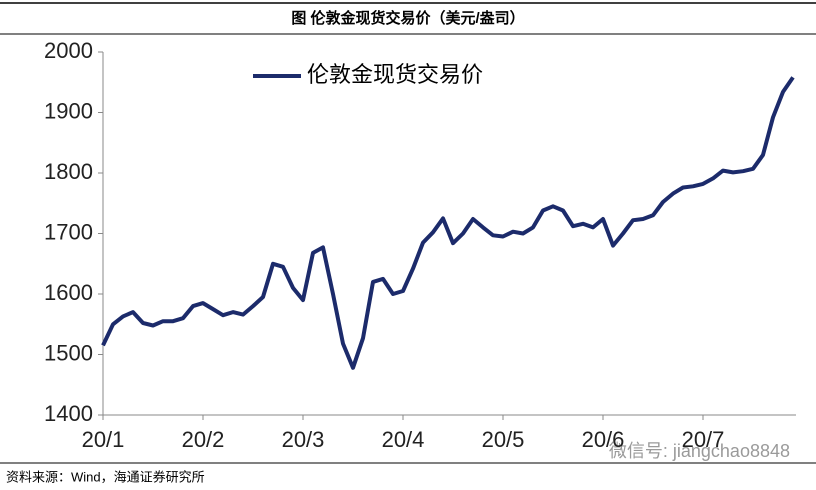 The image size is (816, 490). I want to click on x-tick-label: 20/3, so click(303, 439).